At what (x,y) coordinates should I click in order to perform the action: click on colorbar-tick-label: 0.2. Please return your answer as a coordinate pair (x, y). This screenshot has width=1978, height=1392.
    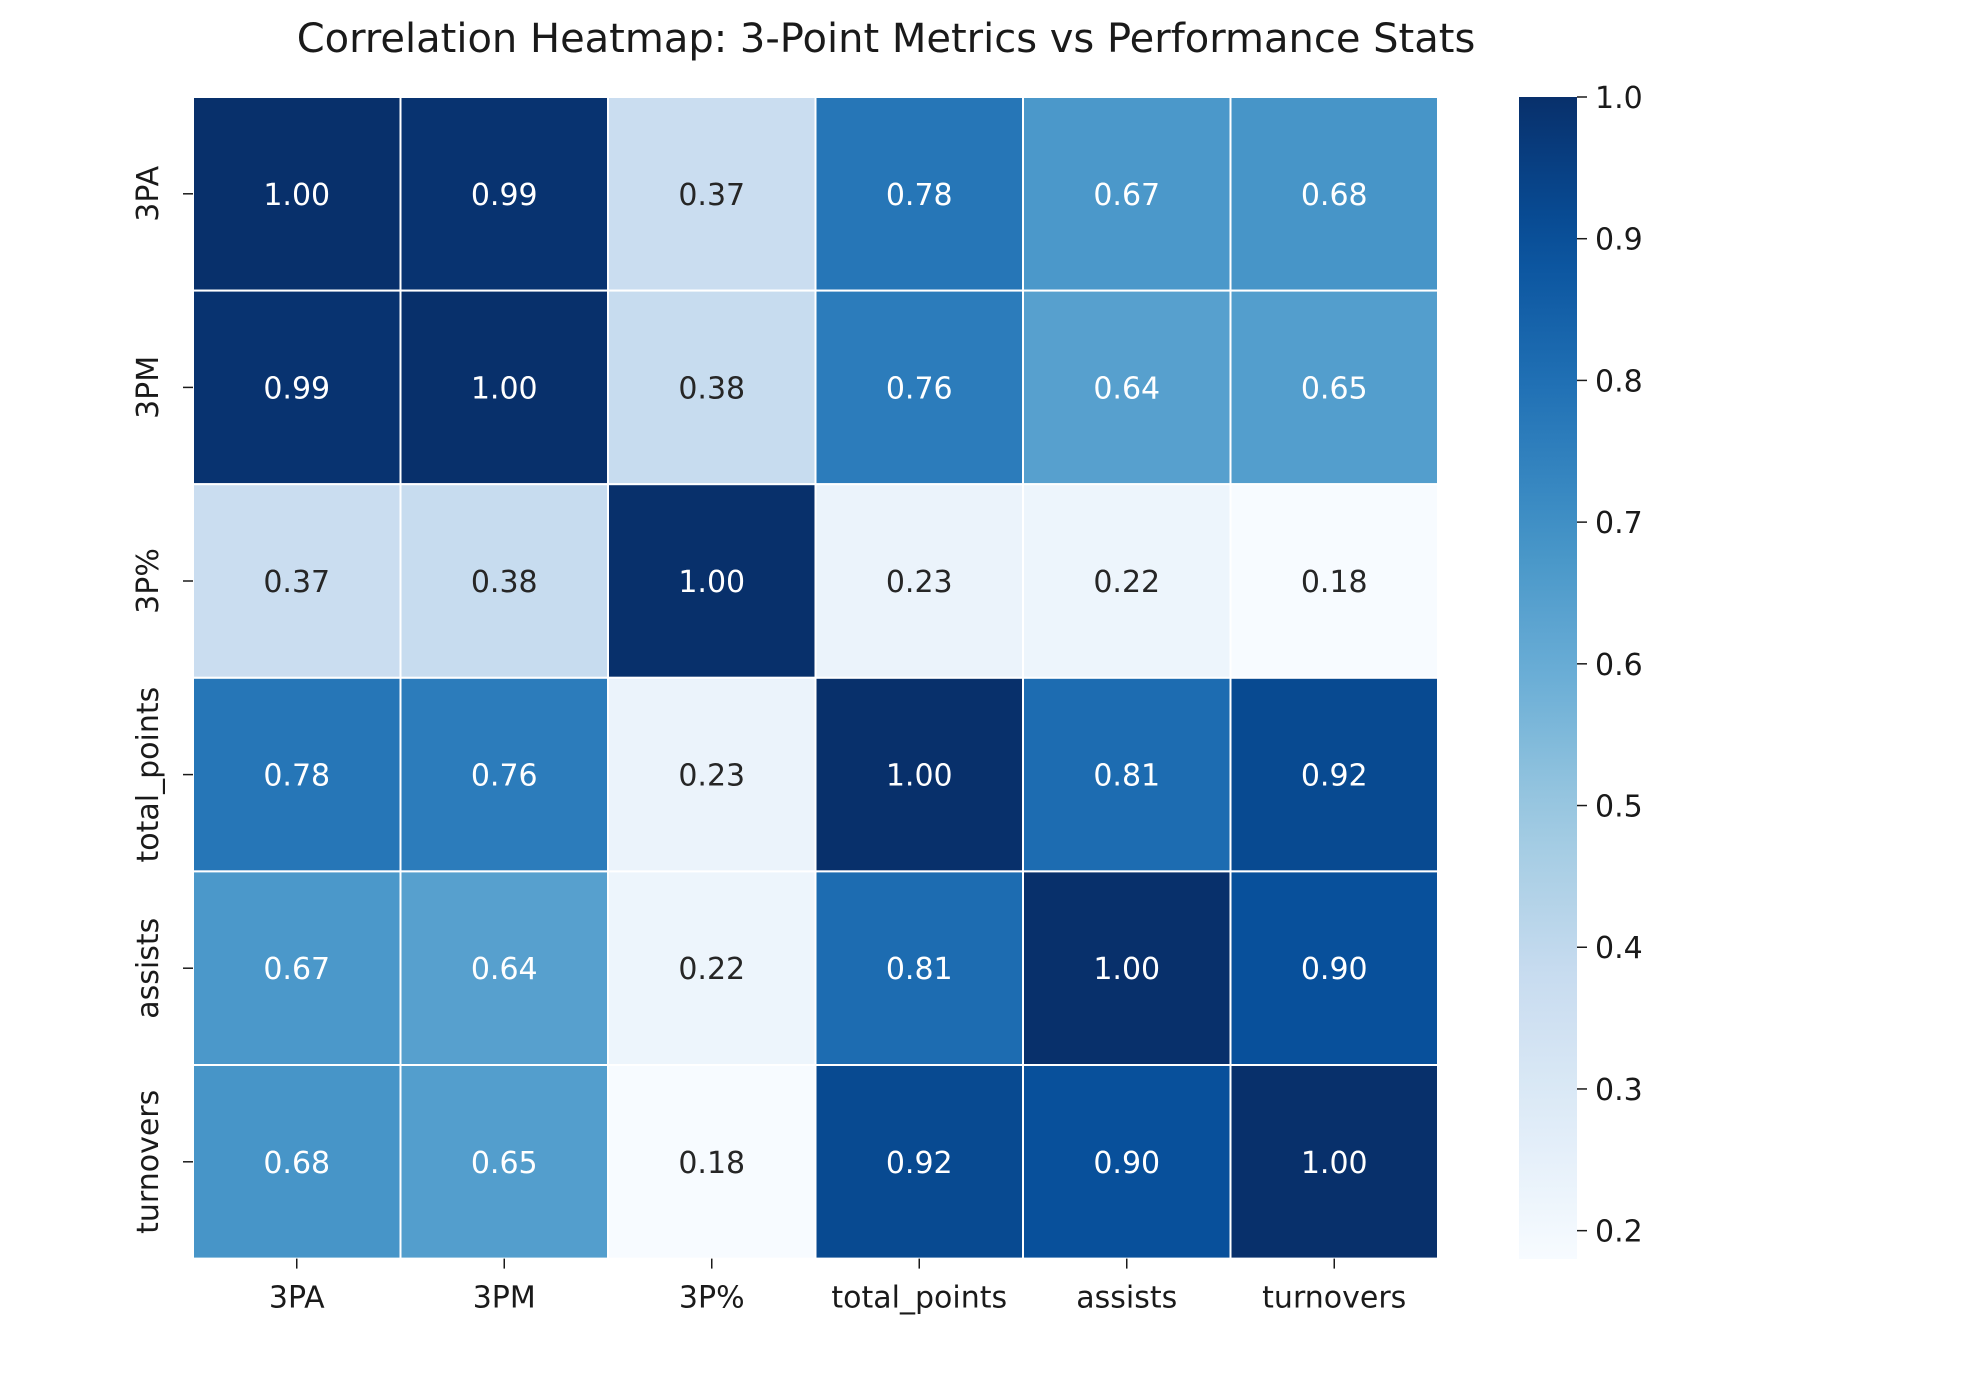
    Looking at the image, I should click on (1619, 1232).